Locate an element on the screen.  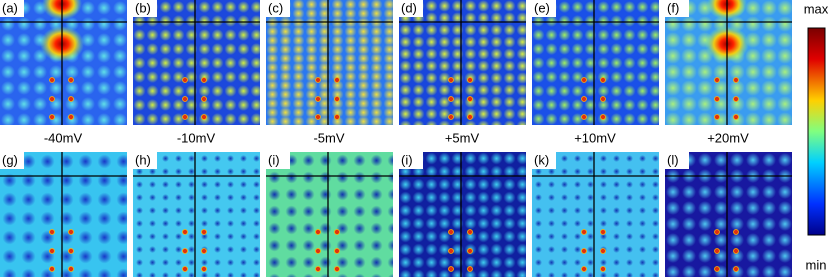
voltage-label: +10mV is located at coordinates (595, 137).